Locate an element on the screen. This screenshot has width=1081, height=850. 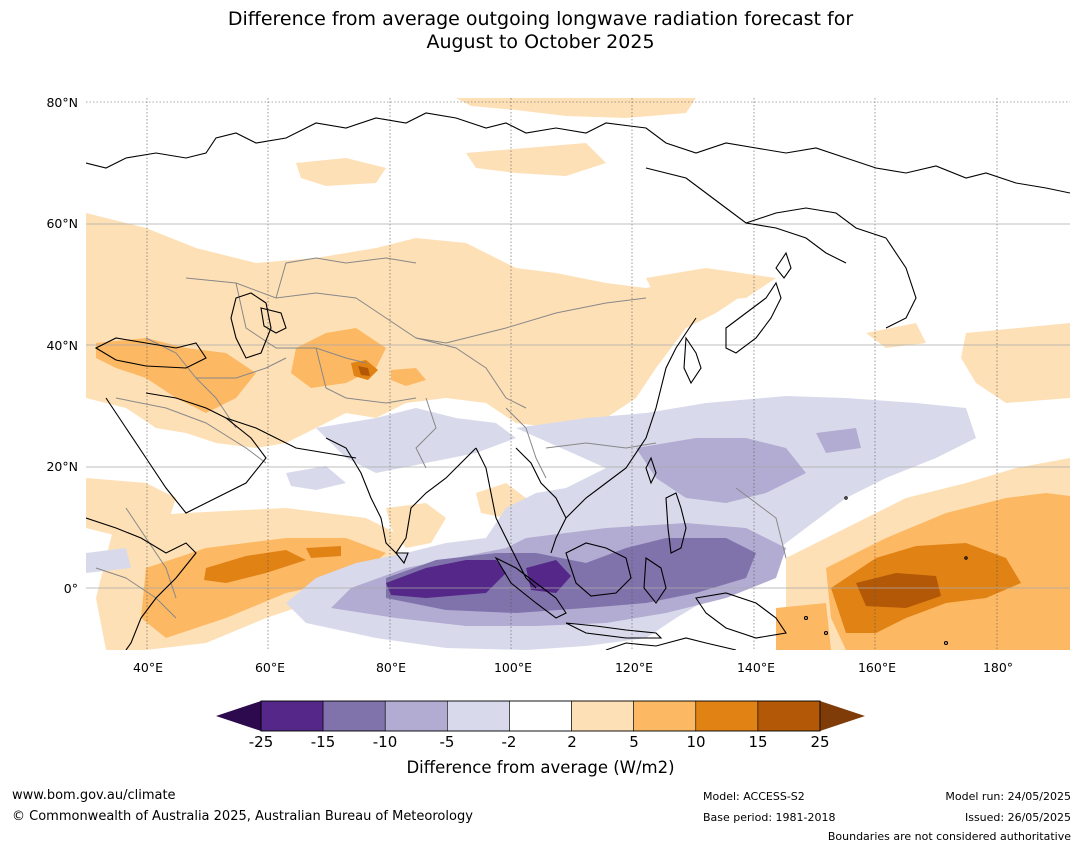
lon-label-160e: 160°E is located at coordinates (876, 667).